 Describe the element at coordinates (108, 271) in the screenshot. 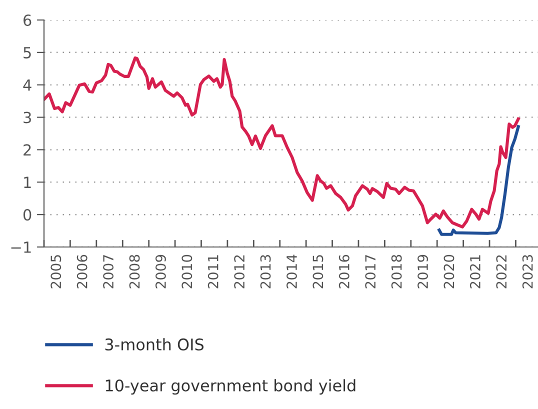

I see `x-tick-label: 2007` at that location.